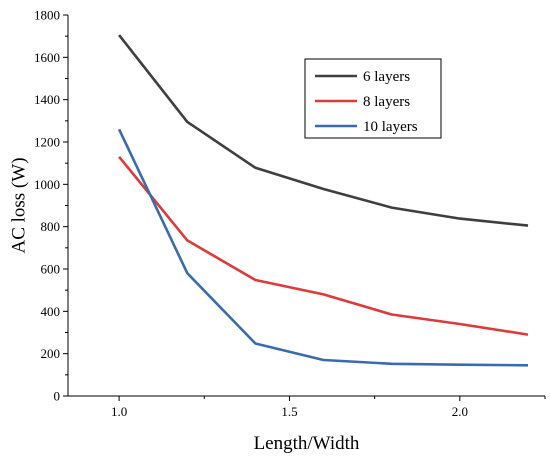  Describe the element at coordinates (51, 226) in the screenshot. I see `y-tick-label: 800` at that location.